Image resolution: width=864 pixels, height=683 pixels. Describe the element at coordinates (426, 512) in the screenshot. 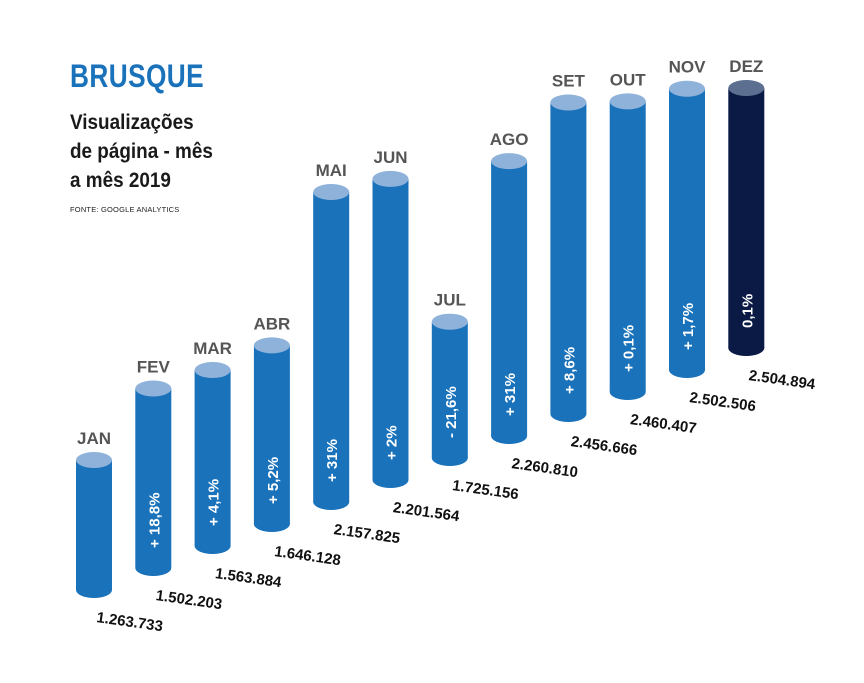

I see `value-label: 2.201.564` at that location.